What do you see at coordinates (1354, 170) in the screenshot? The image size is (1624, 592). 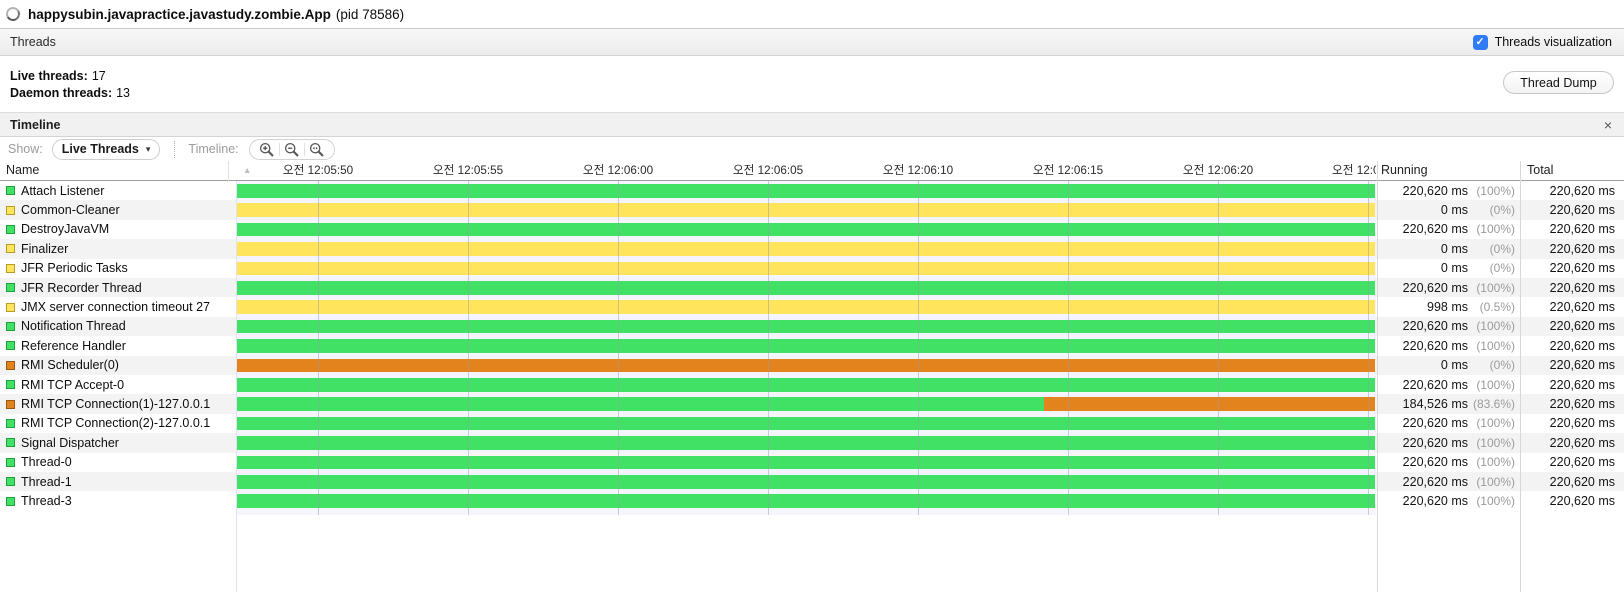 I see `time-tick-label: 오전 12:0` at bounding box center [1354, 170].